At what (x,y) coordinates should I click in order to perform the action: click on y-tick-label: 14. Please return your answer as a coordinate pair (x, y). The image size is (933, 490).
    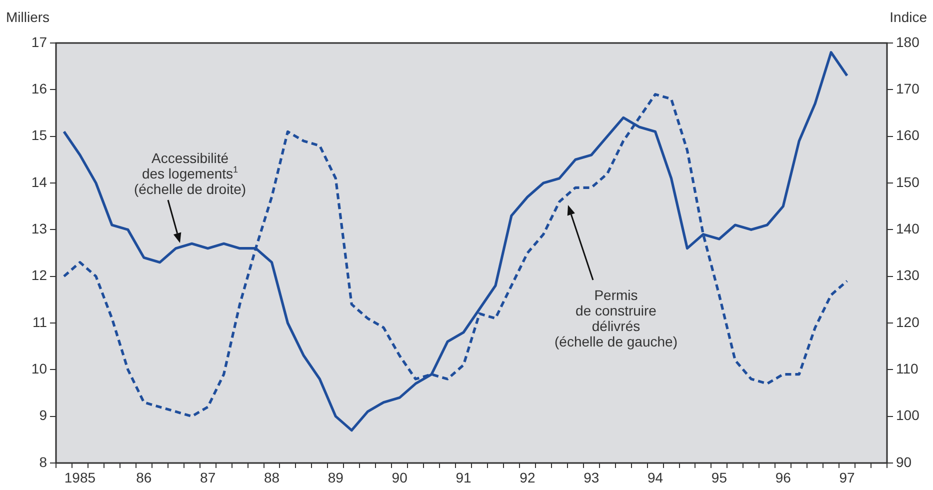
    Looking at the image, I should click on (39, 182).